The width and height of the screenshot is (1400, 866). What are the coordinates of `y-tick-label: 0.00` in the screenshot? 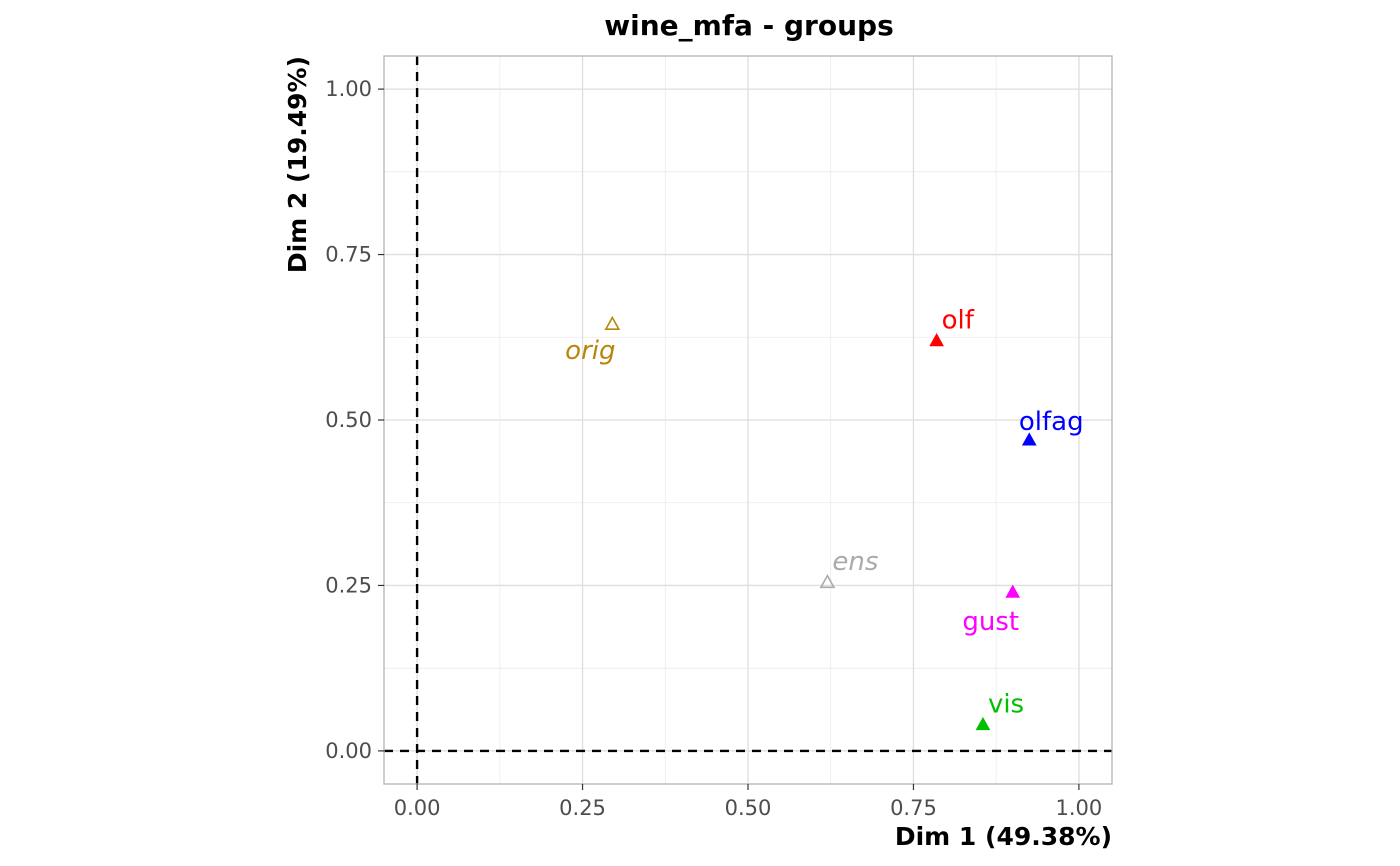 It's located at (348, 751).